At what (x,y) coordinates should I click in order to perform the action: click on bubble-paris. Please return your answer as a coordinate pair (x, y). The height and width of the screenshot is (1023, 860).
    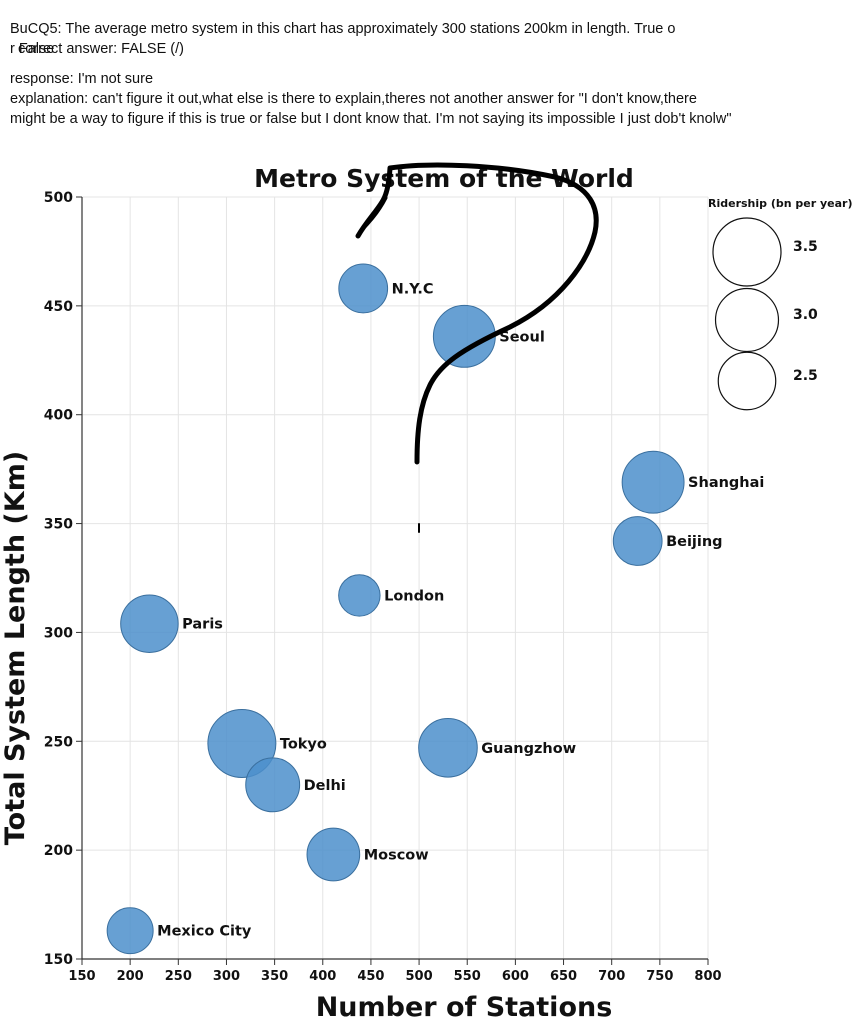
    Looking at the image, I should click on (149, 623).